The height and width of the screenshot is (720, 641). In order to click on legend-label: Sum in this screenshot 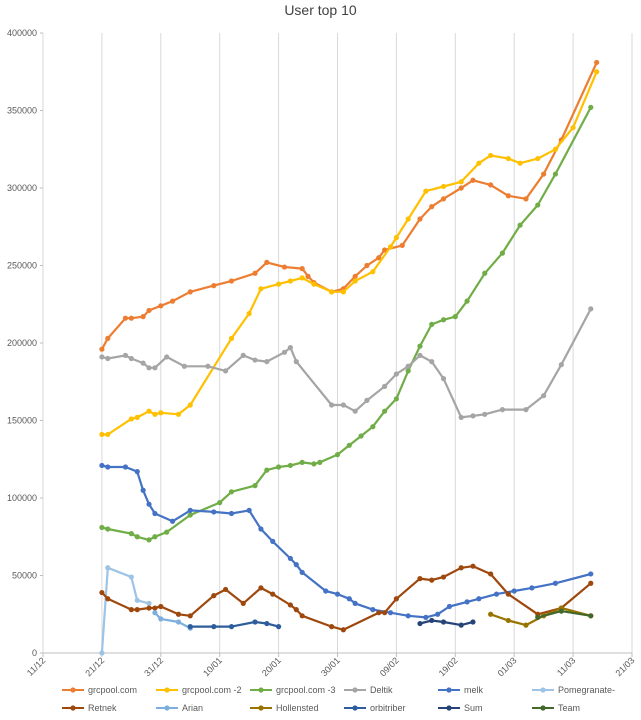, I will do `click(473, 708)`.